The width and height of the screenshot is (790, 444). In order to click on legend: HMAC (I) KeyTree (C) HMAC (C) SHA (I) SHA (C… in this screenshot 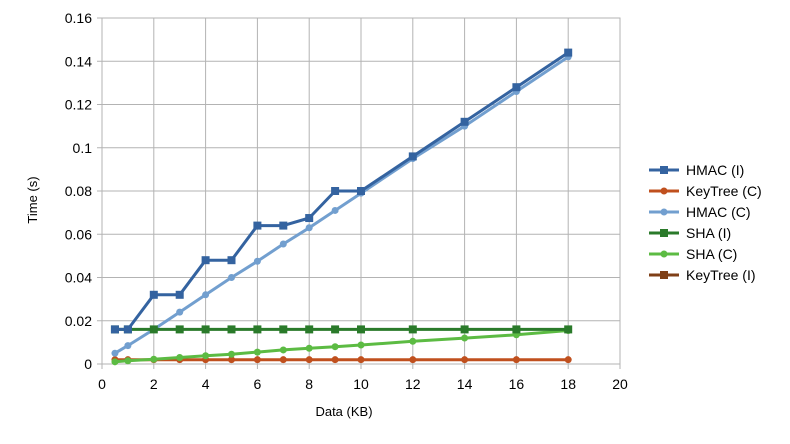, I will do `click(705, 222)`.